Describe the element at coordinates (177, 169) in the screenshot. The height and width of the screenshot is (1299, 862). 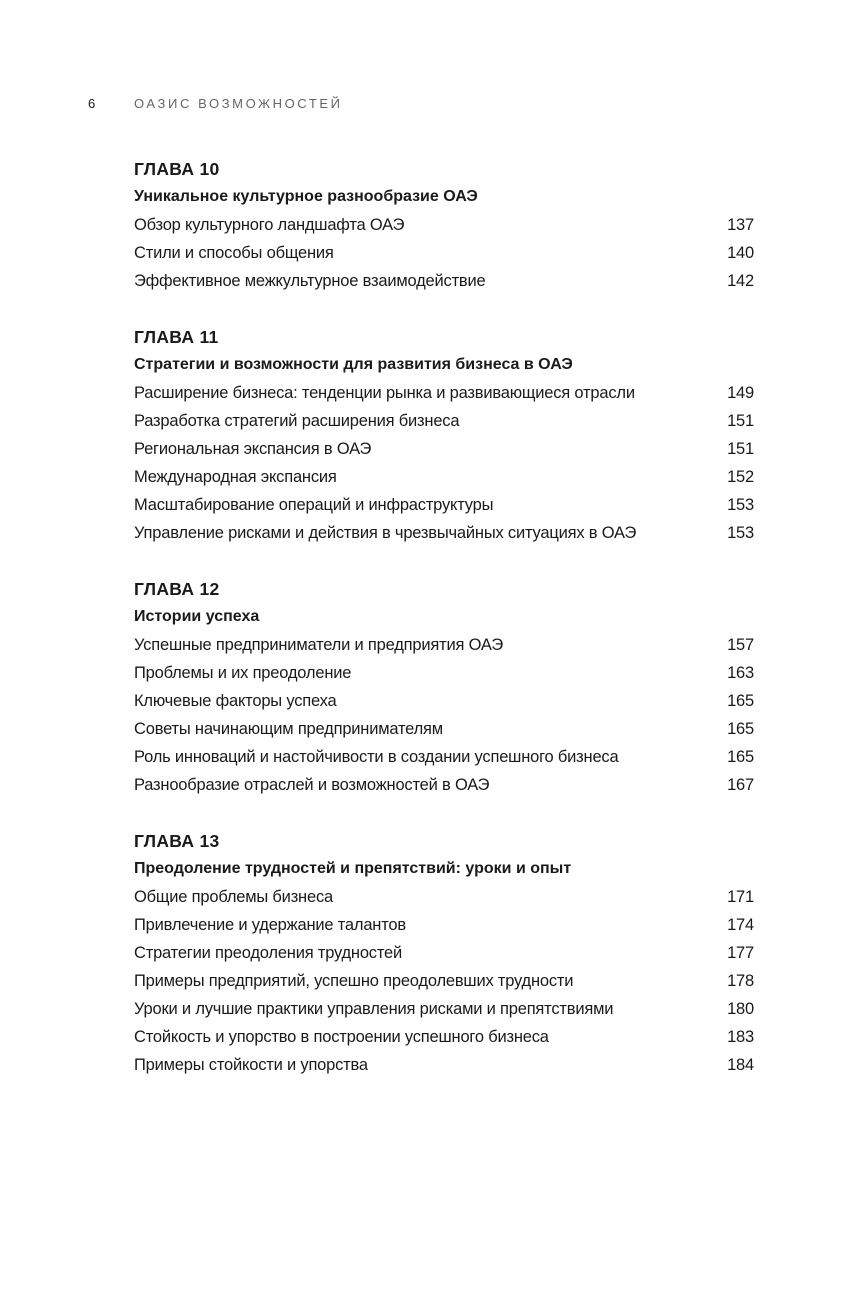
I see `chapter-label: ГЛАВА 10` at that location.